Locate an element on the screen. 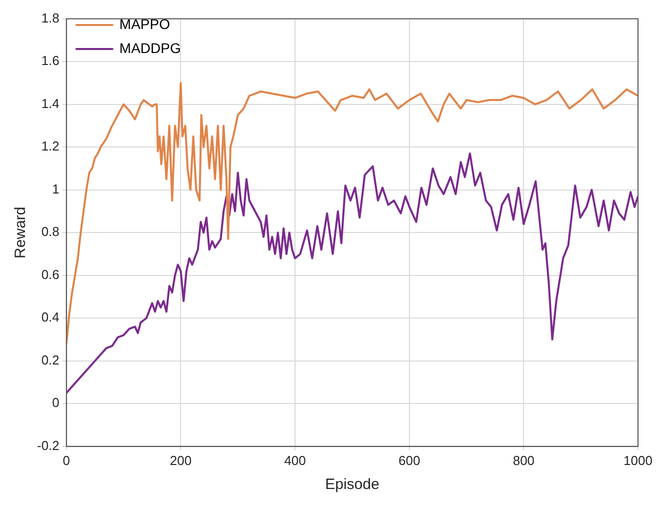 The width and height of the screenshot is (666, 509). y-tick-label: 0.8 is located at coordinates (50, 232).